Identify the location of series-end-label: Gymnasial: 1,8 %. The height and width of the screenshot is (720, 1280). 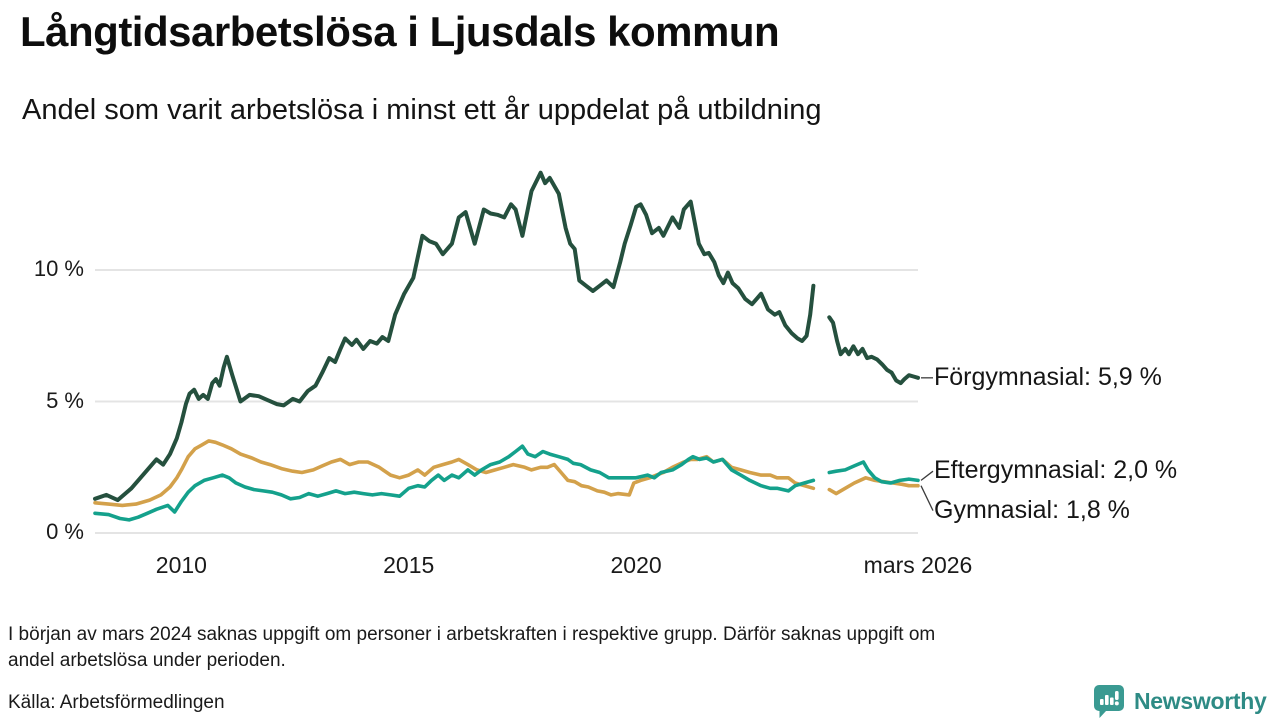
(1032, 509).